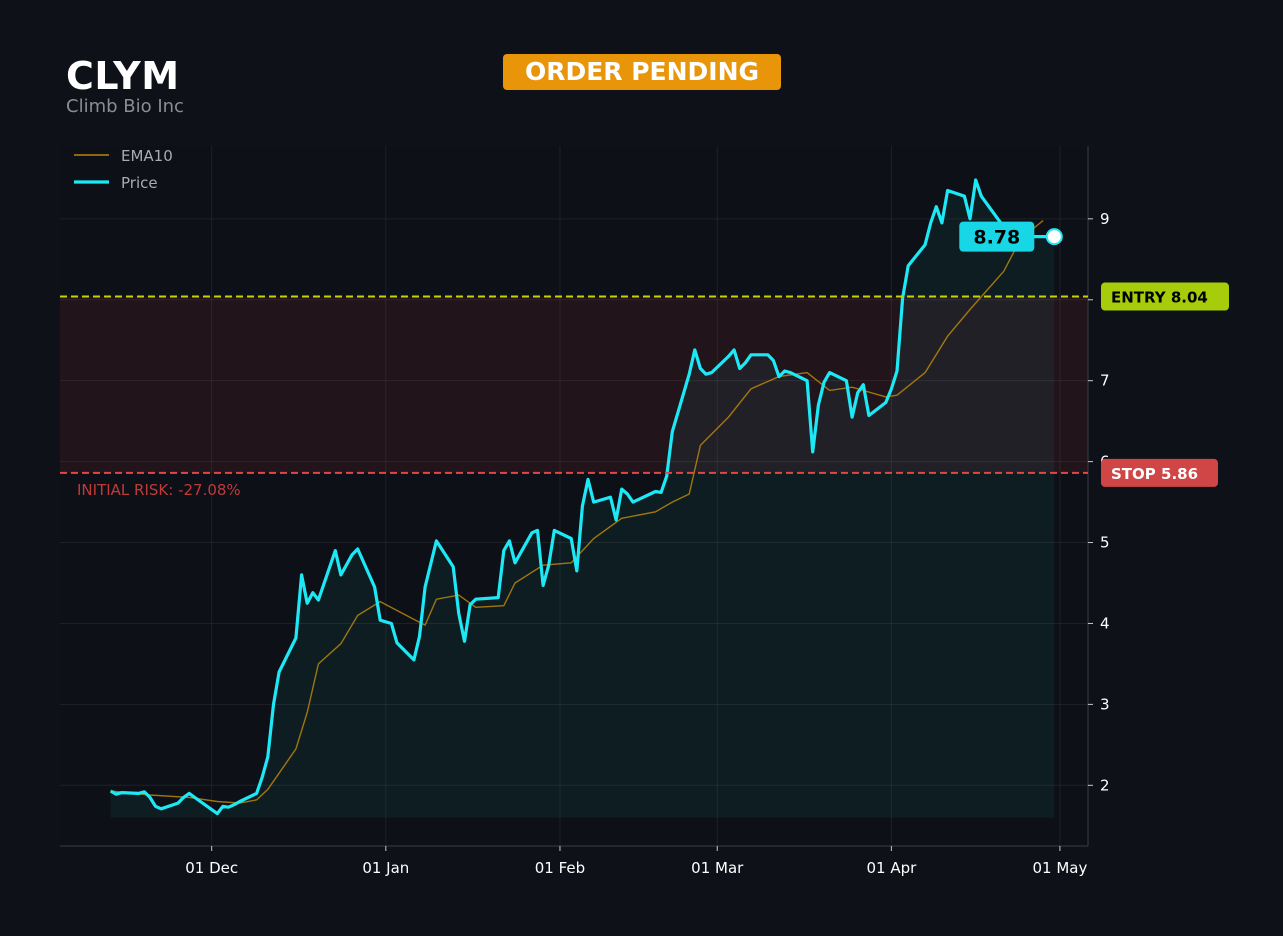 This screenshot has width=1283, height=936. What do you see at coordinates (1054, 237) in the screenshot?
I see `last-price-marker` at bounding box center [1054, 237].